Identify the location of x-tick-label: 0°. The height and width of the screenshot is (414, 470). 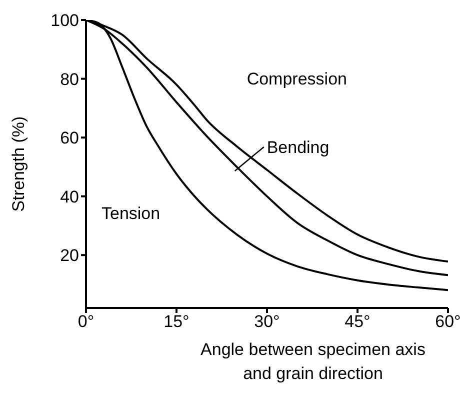
(86, 322).